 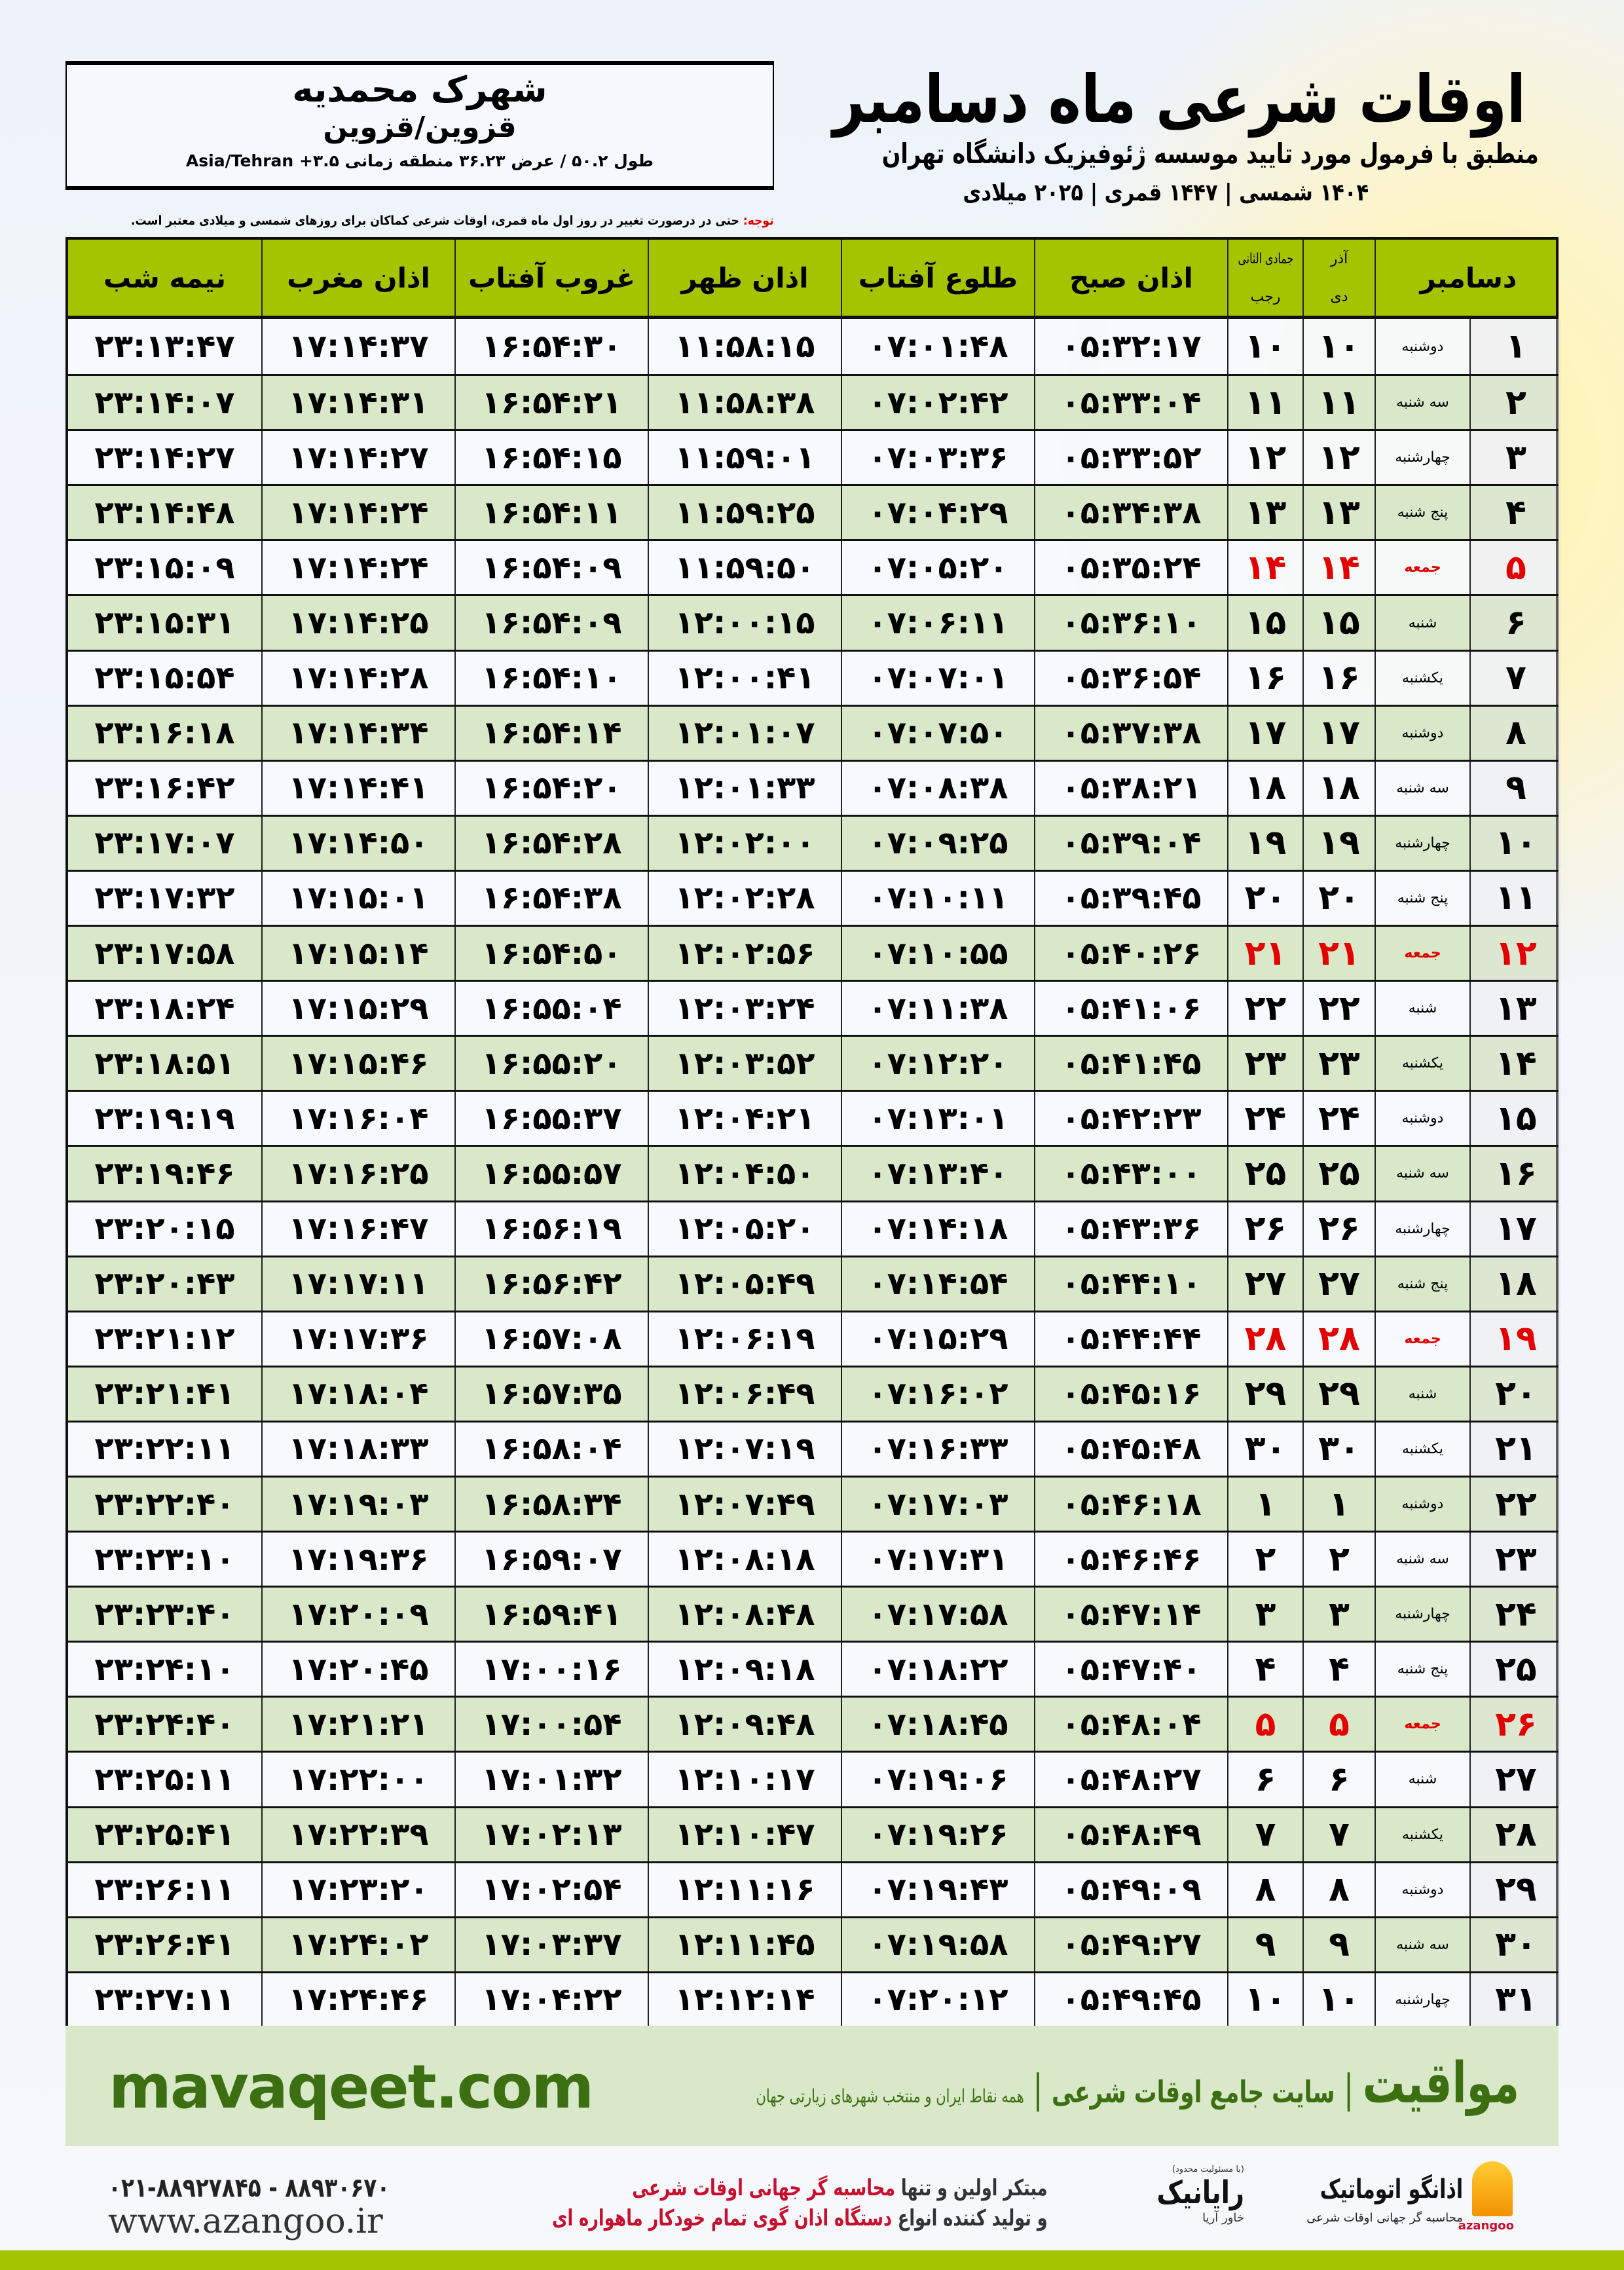 What do you see at coordinates (357, 678) in the screenshot?
I see `cell-maghrib: ۱۷:۱۴:۲۸` at bounding box center [357, 678].